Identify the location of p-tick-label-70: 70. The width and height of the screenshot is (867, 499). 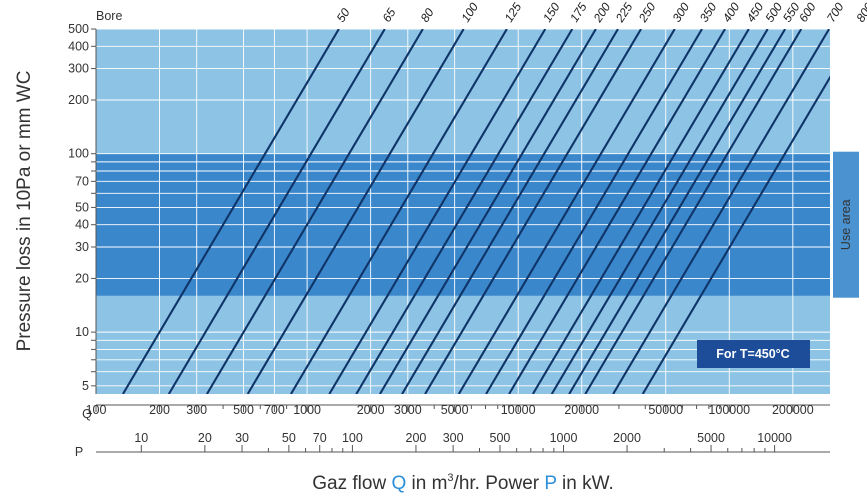
(320, 438).